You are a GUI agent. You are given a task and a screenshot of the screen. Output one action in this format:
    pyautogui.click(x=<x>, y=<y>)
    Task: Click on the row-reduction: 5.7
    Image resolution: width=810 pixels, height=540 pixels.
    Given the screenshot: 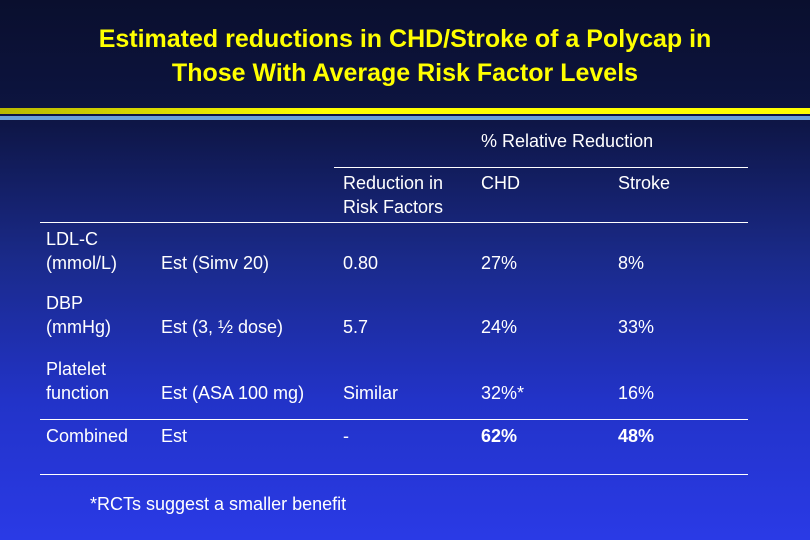 What is the action you would take?
    pyautogui.click(x=356, y=327)
    